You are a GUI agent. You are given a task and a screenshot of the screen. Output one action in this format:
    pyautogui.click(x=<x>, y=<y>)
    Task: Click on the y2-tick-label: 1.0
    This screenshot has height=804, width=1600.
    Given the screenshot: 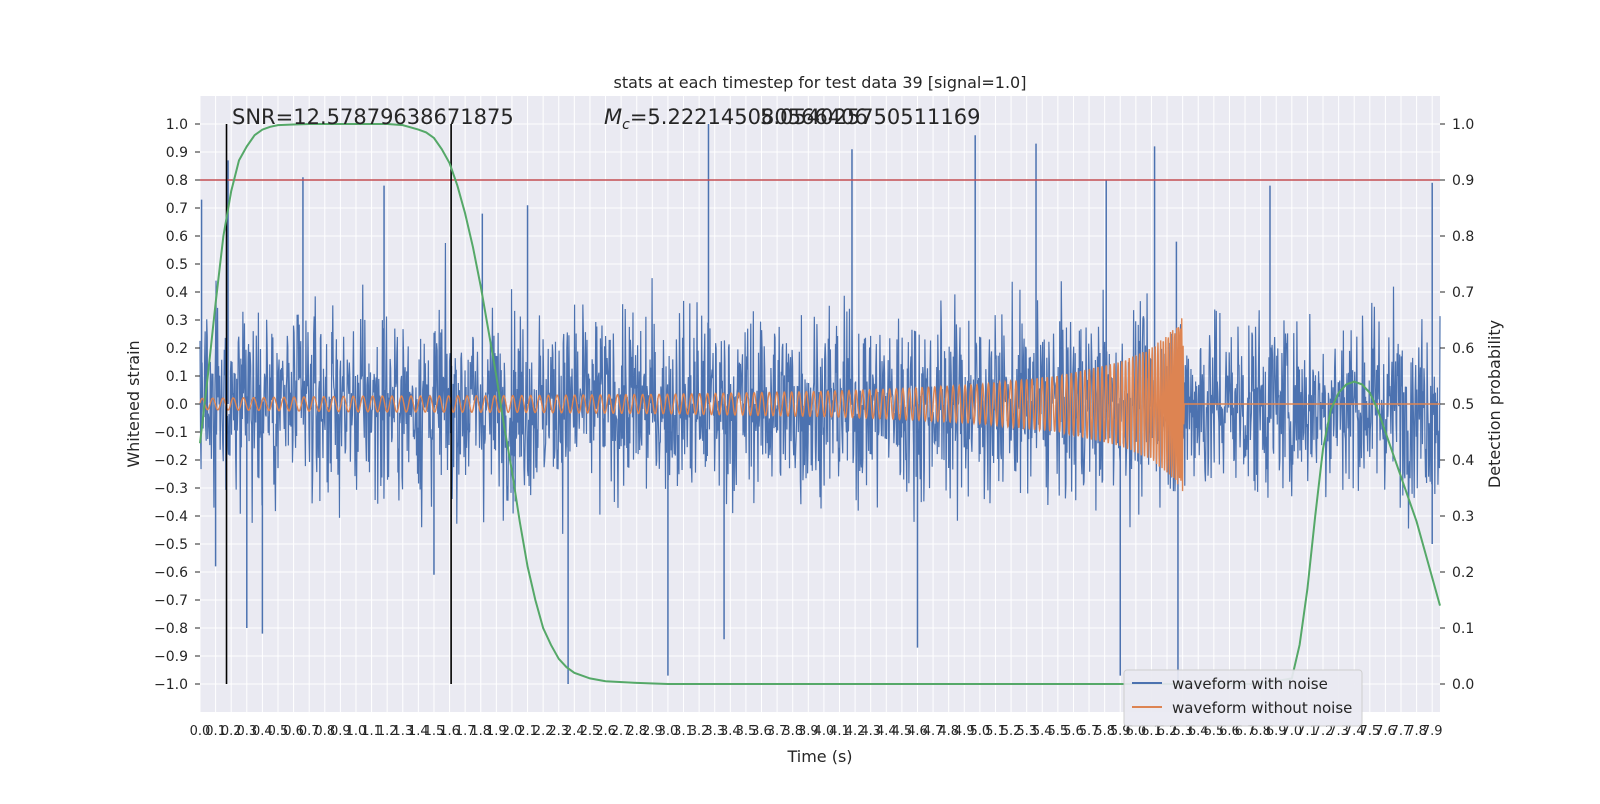 What is the action you would take?
    pyautogui.click(x=1463, y=125)
    